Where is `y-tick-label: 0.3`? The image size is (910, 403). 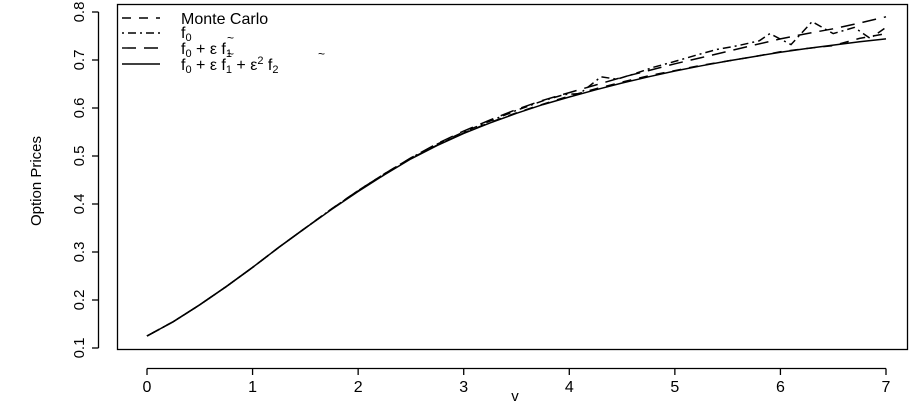 y-tick-label: 0.3 is located at coordinates (79, 252).